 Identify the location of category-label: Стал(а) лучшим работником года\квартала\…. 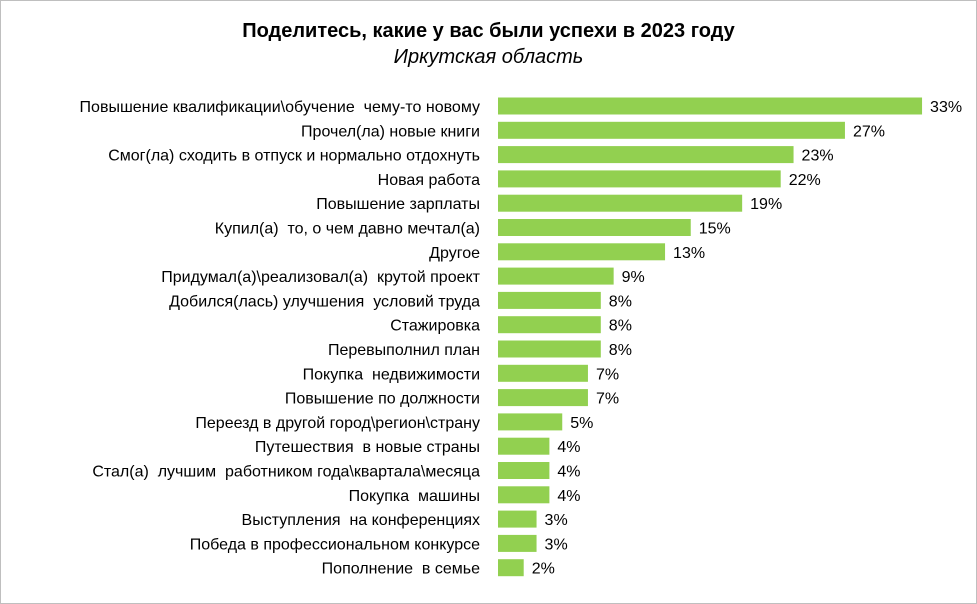
(286, 472).